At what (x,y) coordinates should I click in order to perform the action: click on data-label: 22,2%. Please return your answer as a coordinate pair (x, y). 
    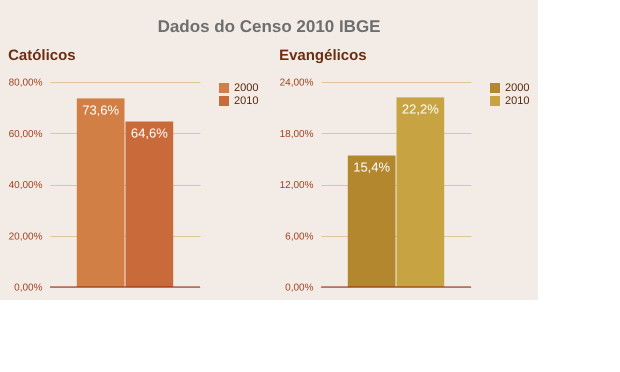
    Looking at the image, I should click on (421, 108).